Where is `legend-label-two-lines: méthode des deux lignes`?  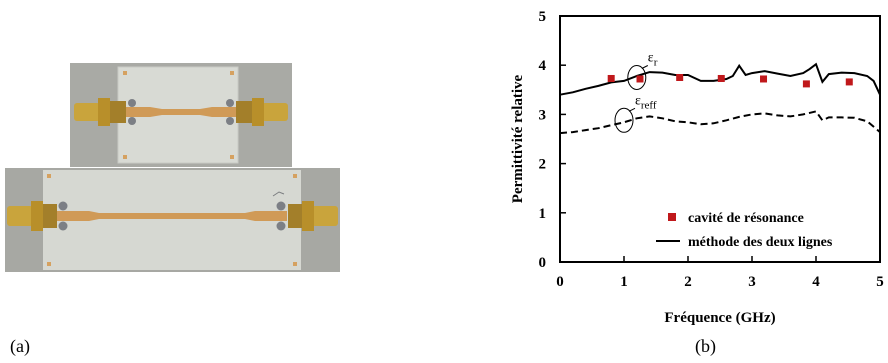
legend-label-two-lines: méthode des deux lignes is located at coordinates (760, 242).